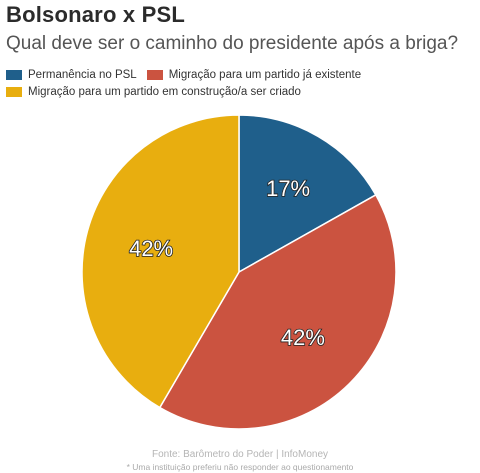 The height and width of the screenshot is (473, 480). I want to click on legend-item-permanencia: Permanência no PSL, so click(71, 75).